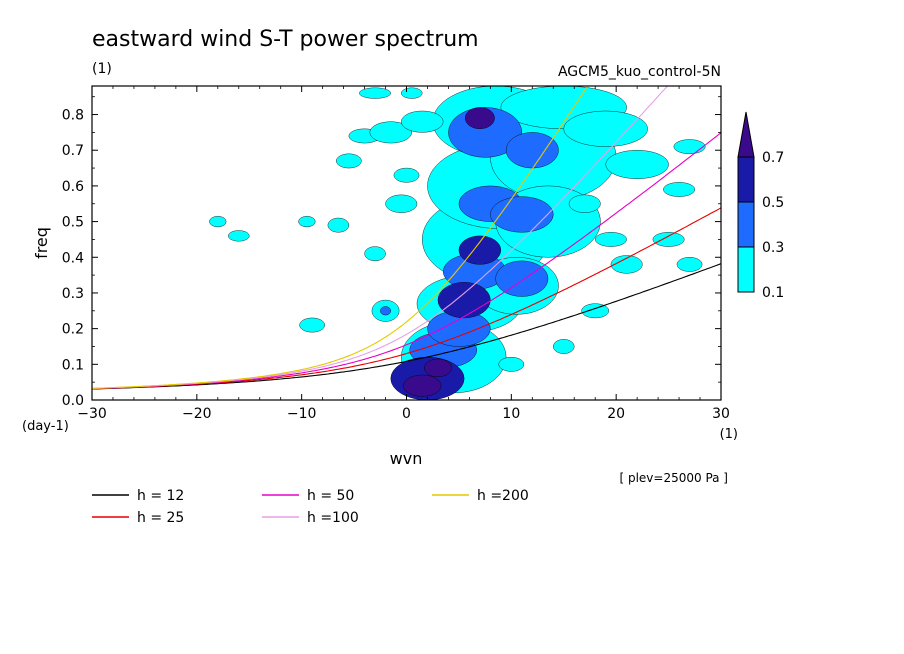 This screenshot has height=654, width=904. What do you see at coordinates (773, 248) in the screenshot?
I see `colorbar-label: 0.3` at bounding box center [773, 248].